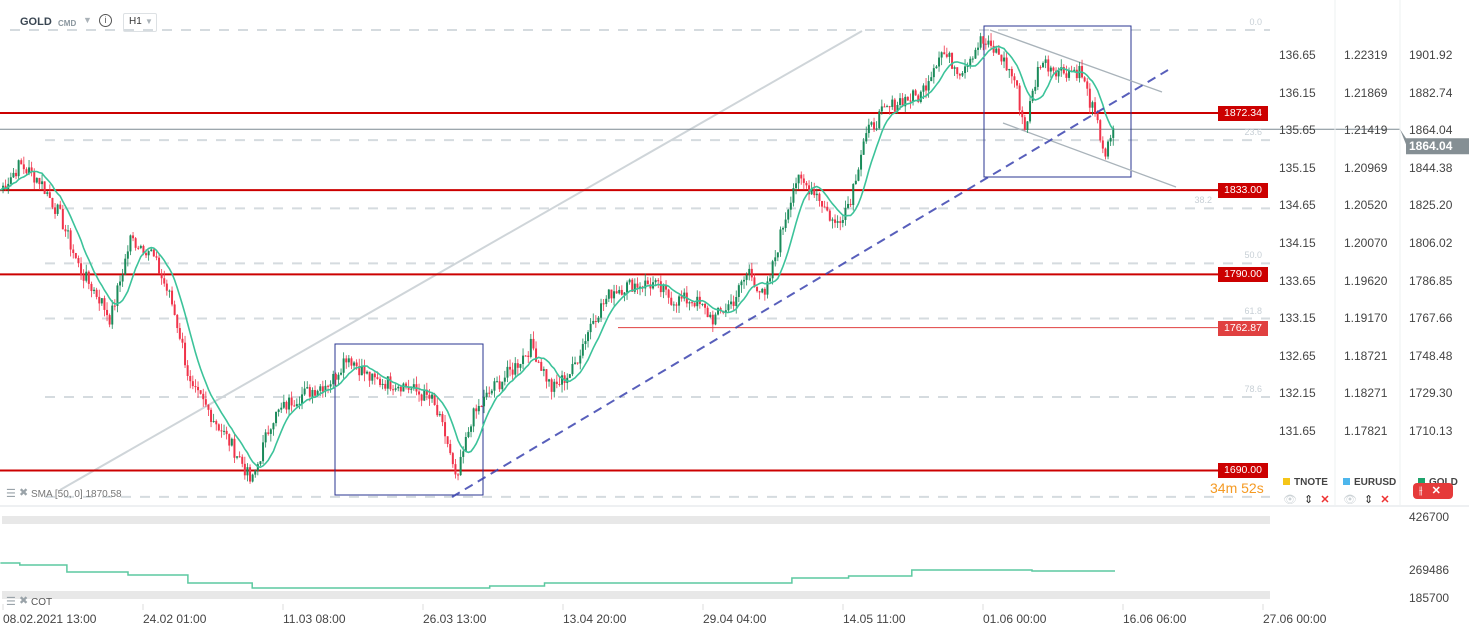 This screenshot has width=1469, height=635. I want to click on wedge-lower-line, so click(1089, 155).